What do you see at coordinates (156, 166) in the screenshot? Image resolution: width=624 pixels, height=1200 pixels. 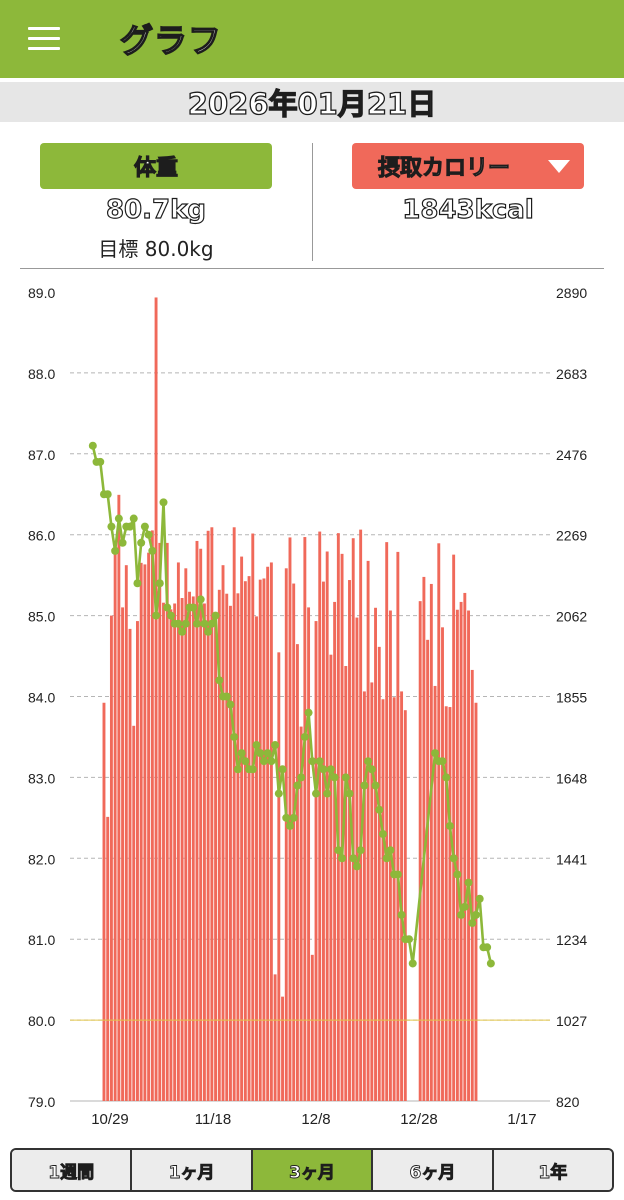 I see `weight-button: 体重` at bounding box center [156, 166].